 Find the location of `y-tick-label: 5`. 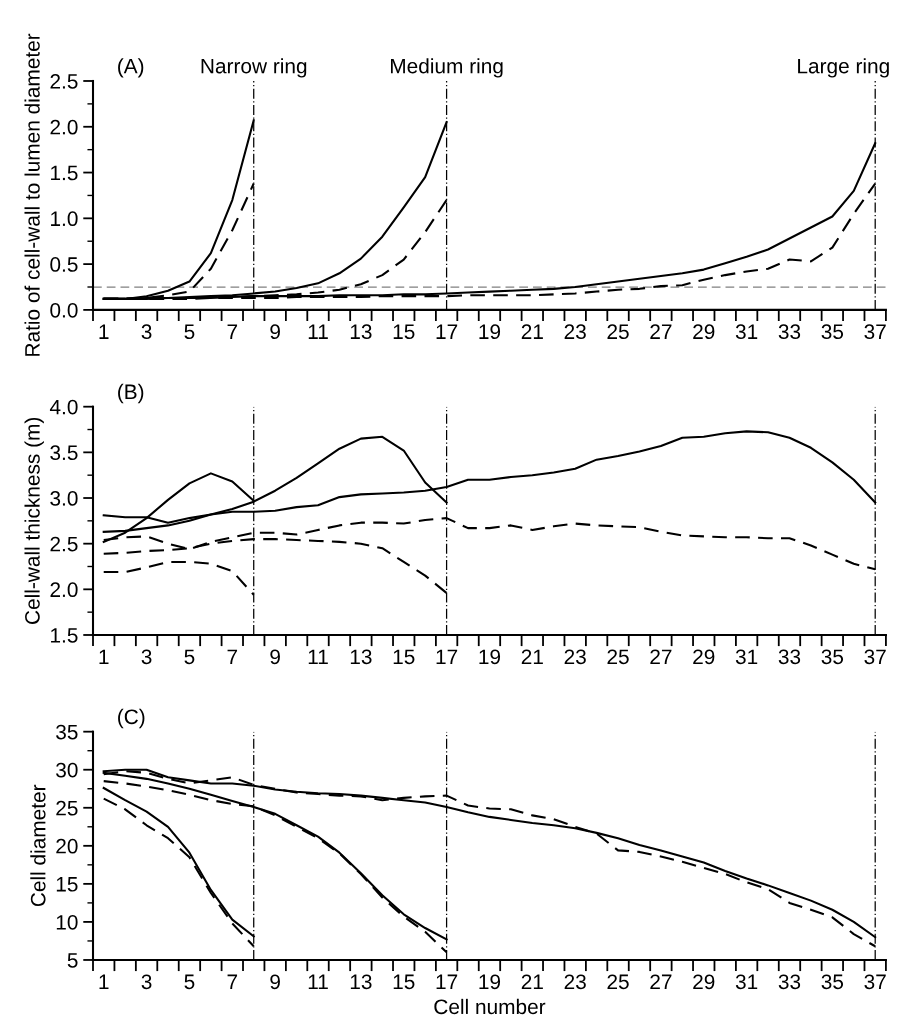

y-tick-label: 5 is located at coordinates (72, 960).